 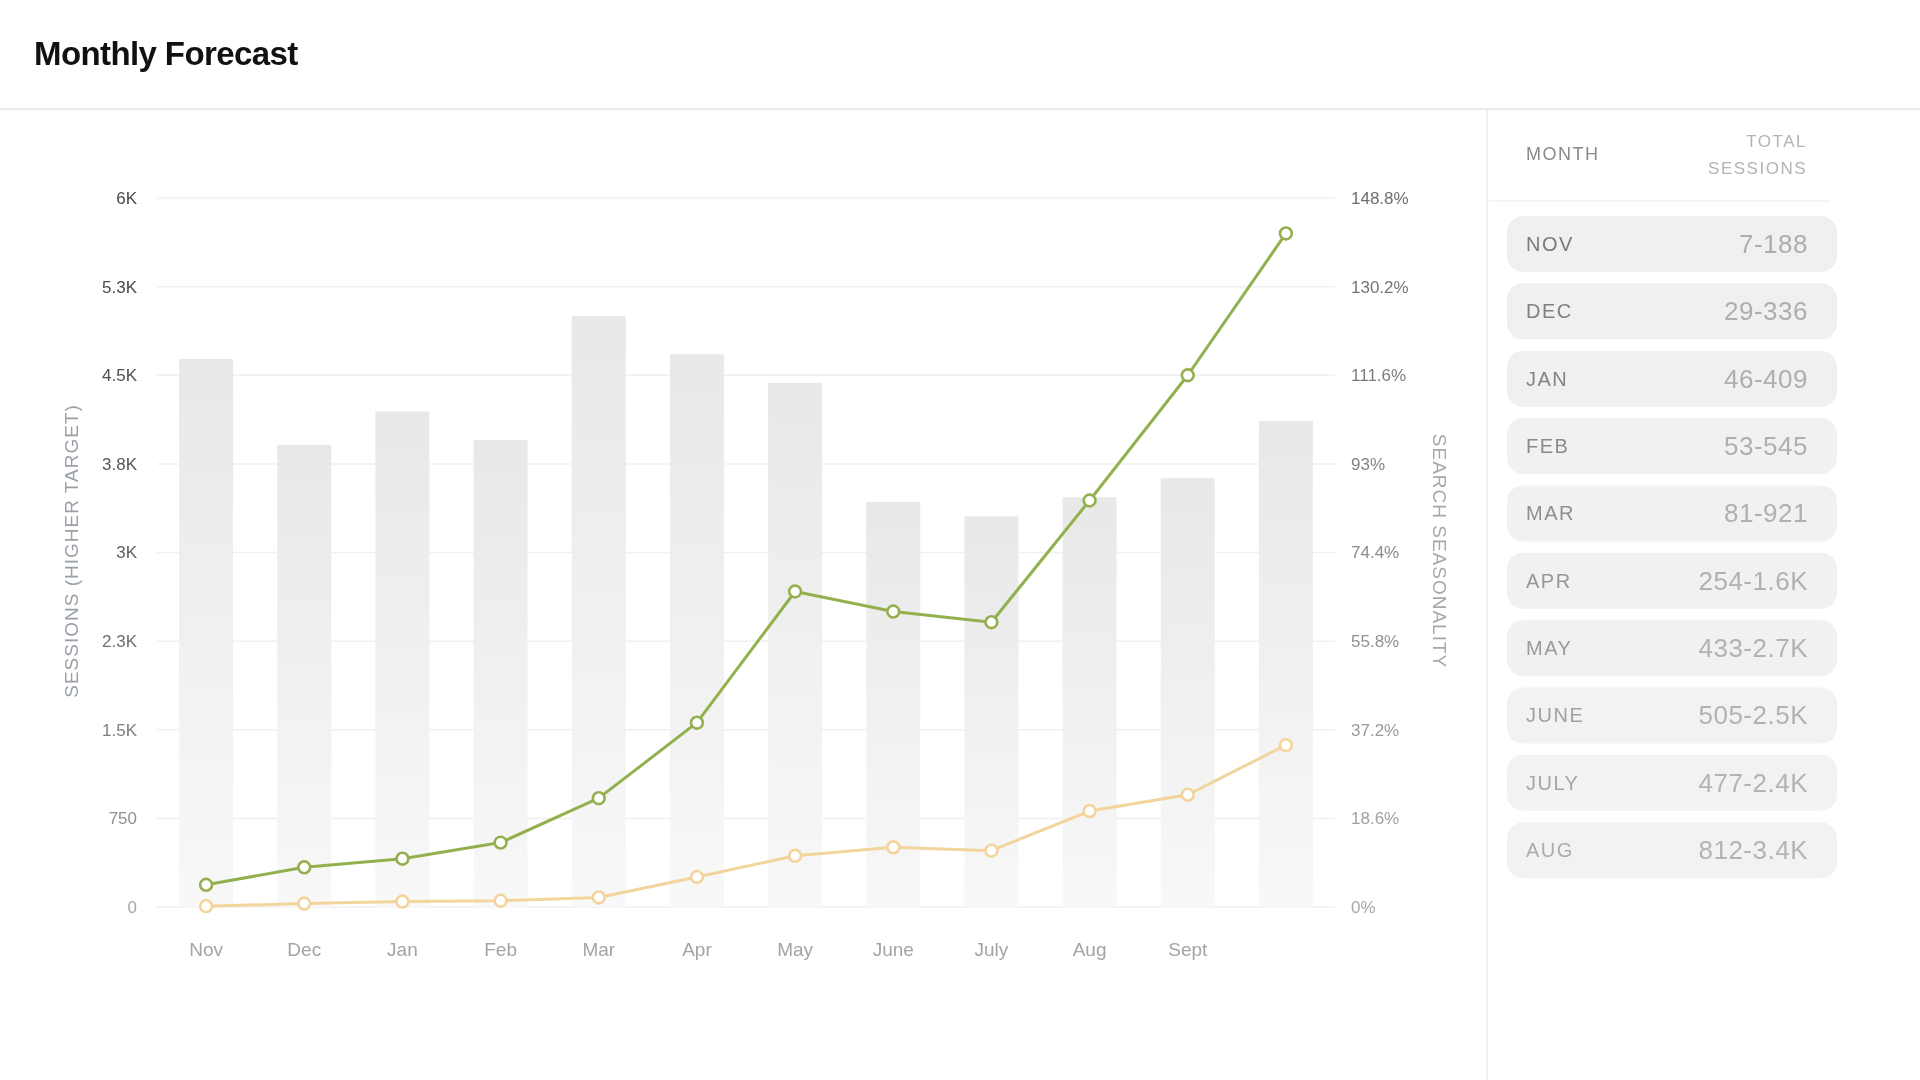 What do you see at coordinates (127, 198) in the screenshot?
I see `y-tick-label: 6K` at bounding box center [127, 198].